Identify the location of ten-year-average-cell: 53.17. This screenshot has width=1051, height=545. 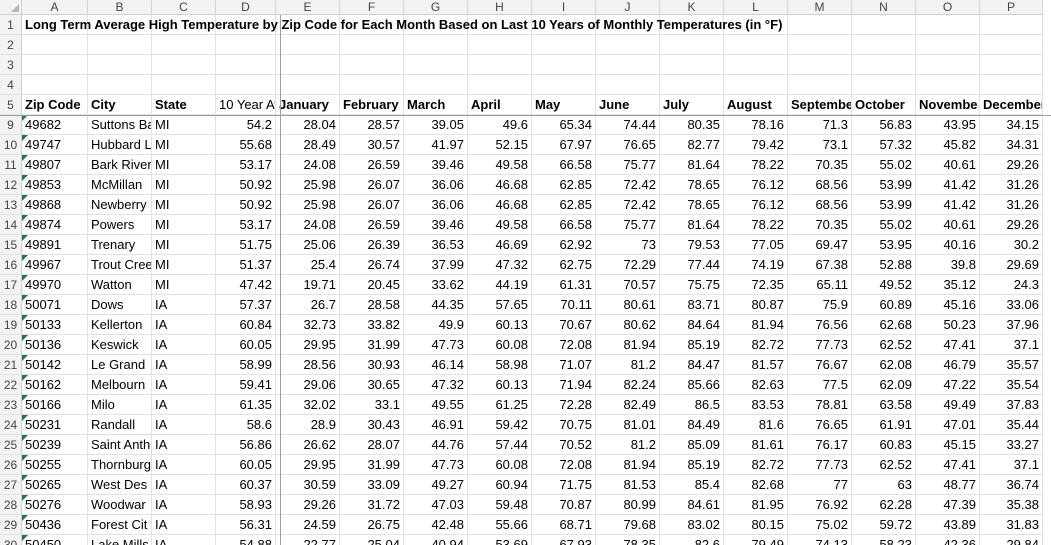
(246, 165).